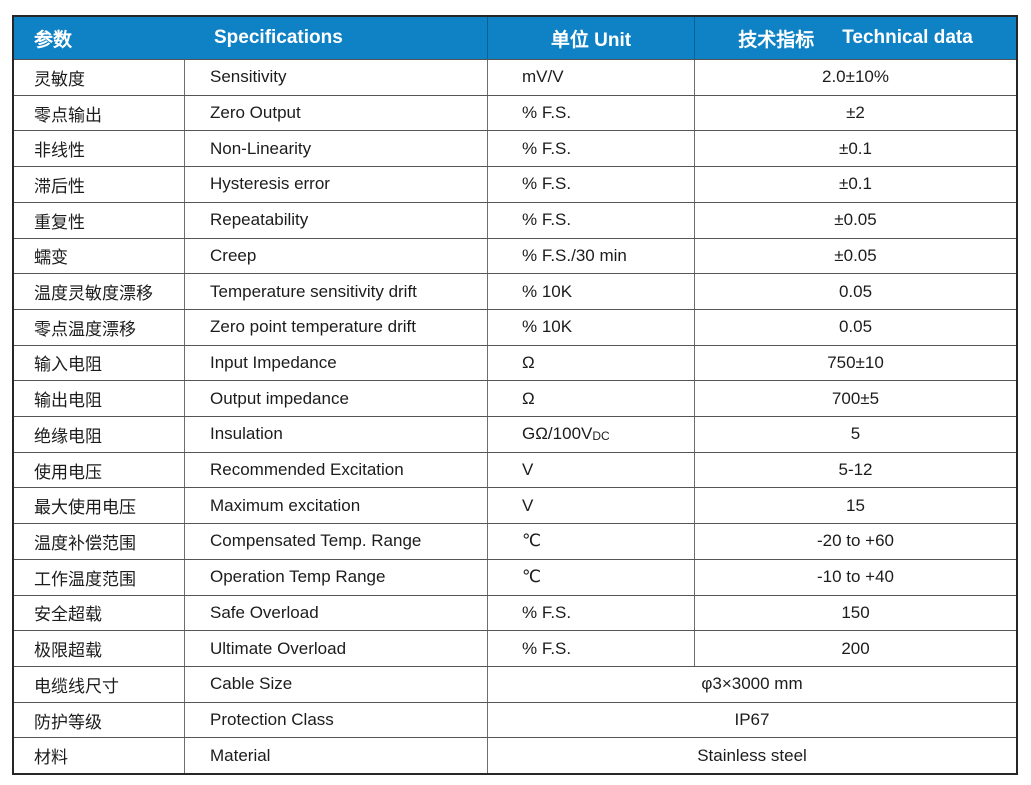 The height and width of the screenshot is (785, 1031). Describe the element at coordinates (335, 506) in the screenshot. I see `spec-en: Maximum excitation` at that location.